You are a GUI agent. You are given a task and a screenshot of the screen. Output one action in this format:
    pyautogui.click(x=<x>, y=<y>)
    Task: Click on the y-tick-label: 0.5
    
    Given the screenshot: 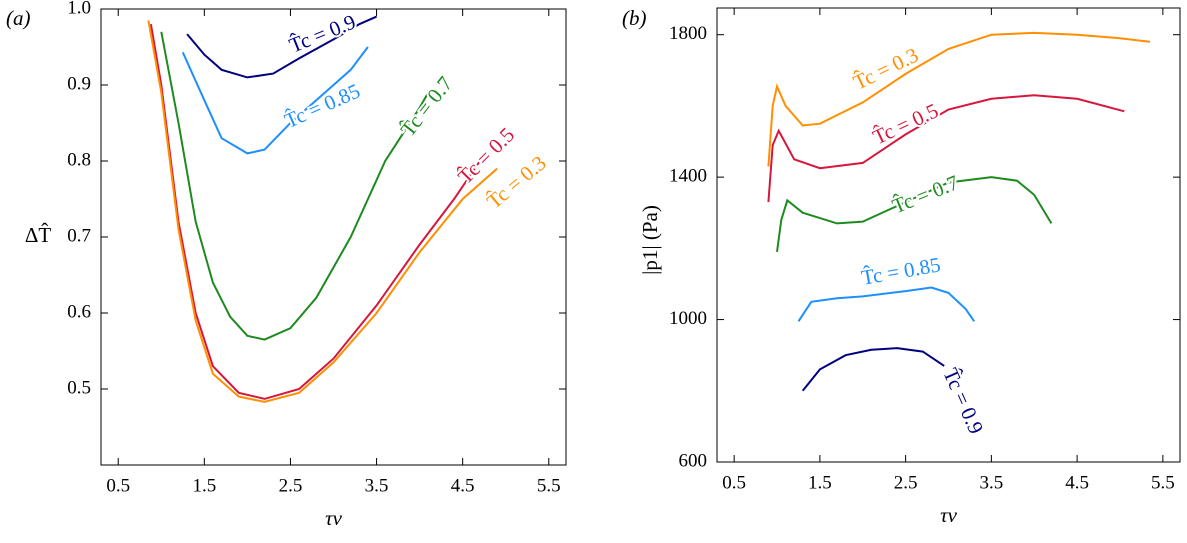 What is the action you would take?
    pyautogui.click(x=79, y=387)
    